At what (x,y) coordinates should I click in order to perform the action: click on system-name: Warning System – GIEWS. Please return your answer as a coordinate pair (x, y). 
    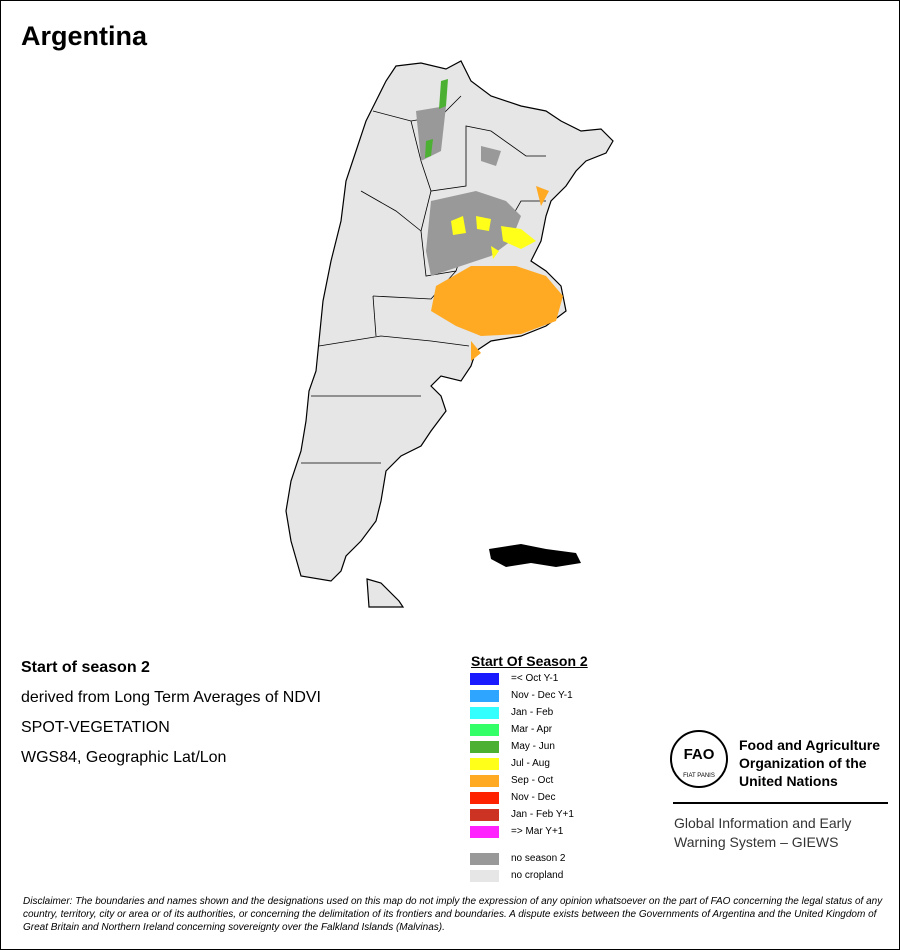
    Looking at the image, I should click on (756, 842).